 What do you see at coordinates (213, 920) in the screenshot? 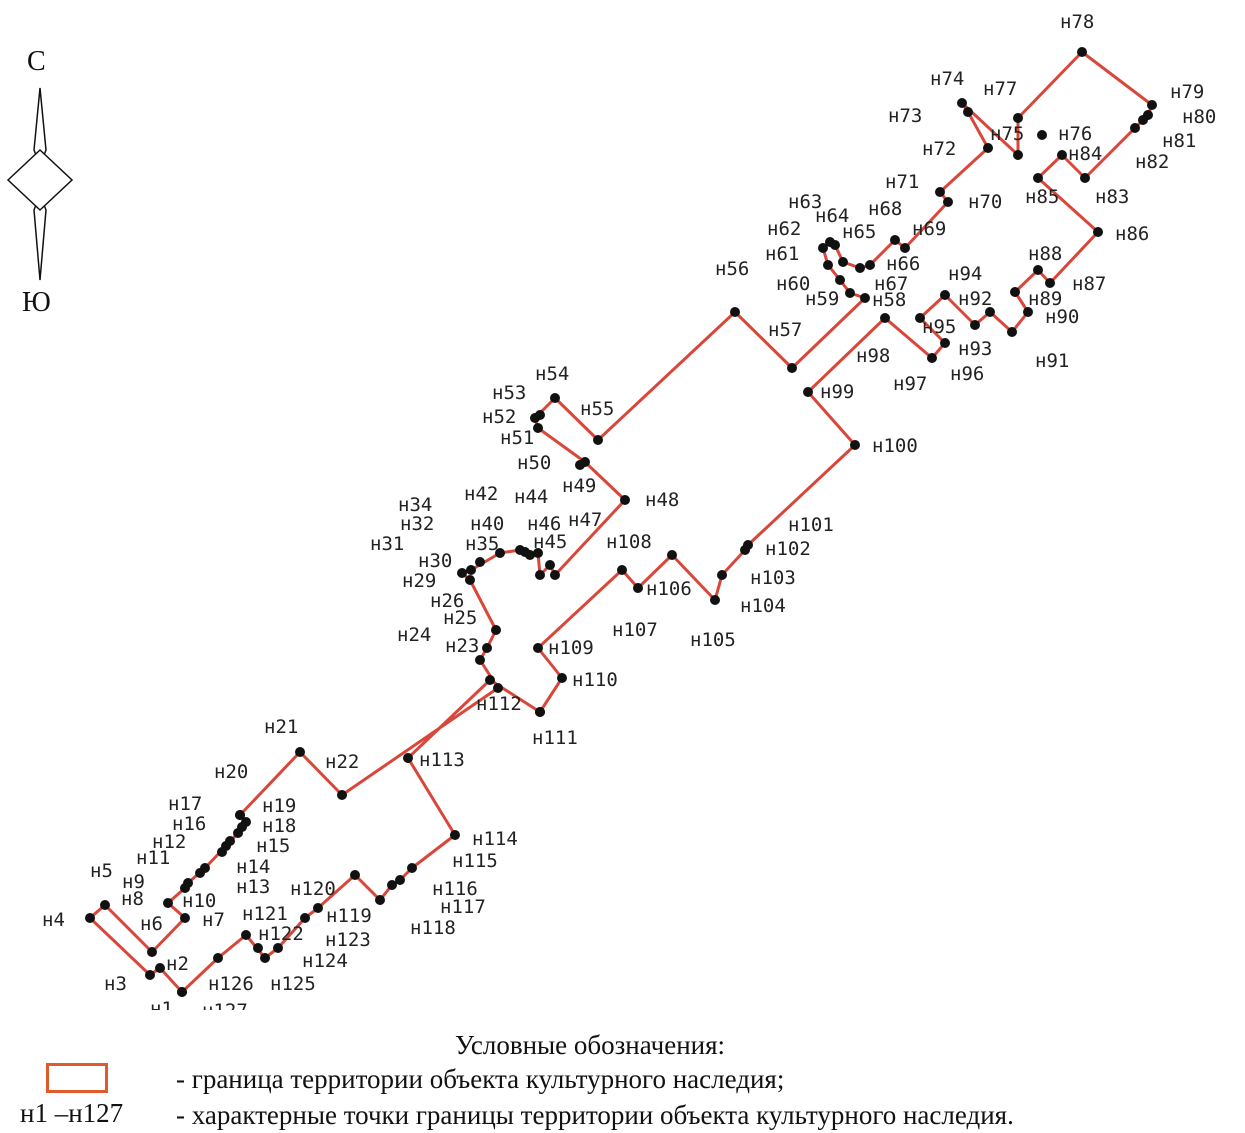
I see `boundary-point-label: н7` at bounding box center [213, 920].